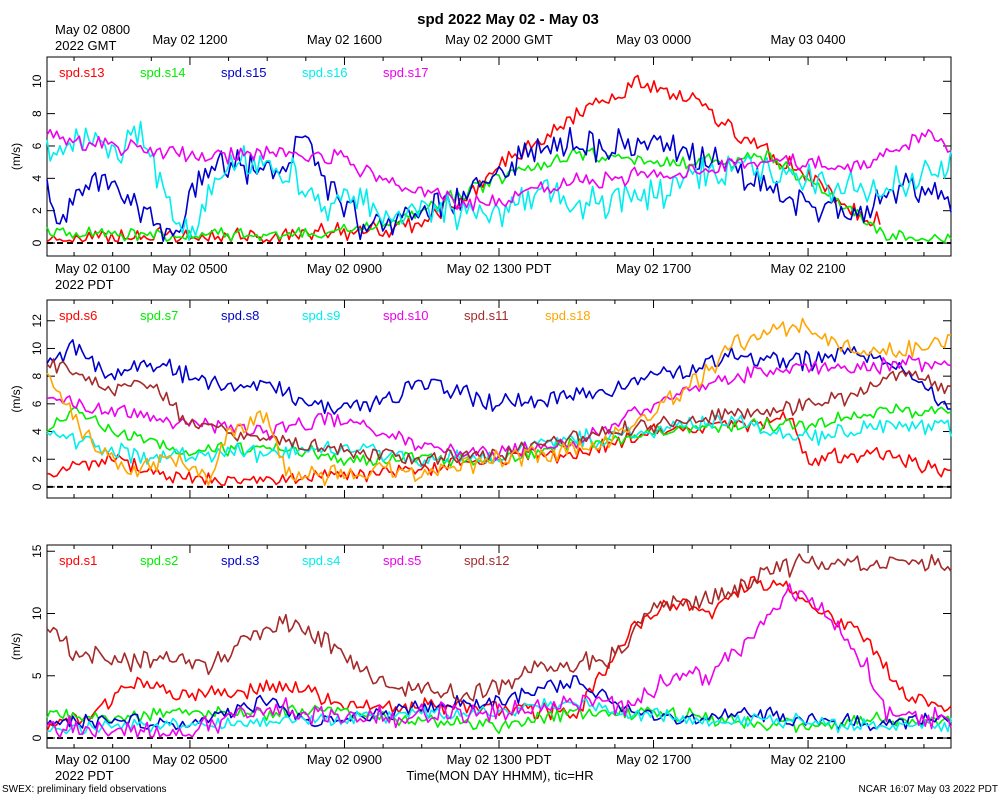 The height and width of the screenshot is (800, 1000). I want to click on y-tick-label: 12, so click(37, 321).